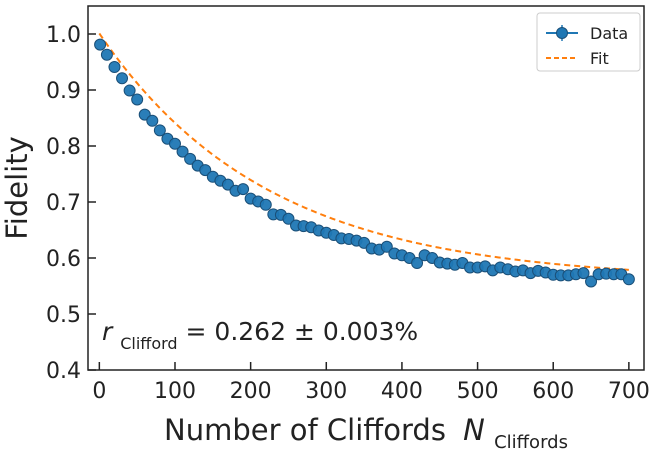 Image resolution: width=655 pixels, height=456 pixels. Describe the element at coordinates (148, 343) in the screenshot. I see `annotation-sub: Clifford` at that location.